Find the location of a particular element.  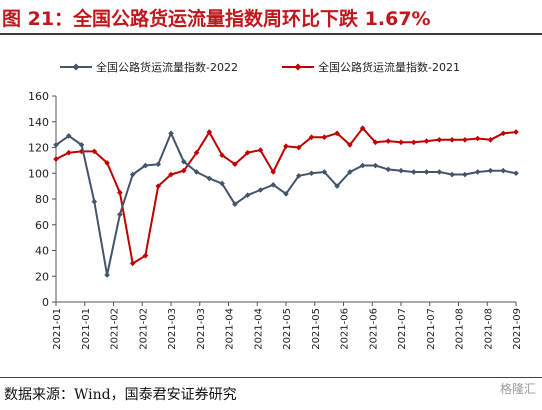

legend-item-2022: 全国公路货运流量指数-2022 is located at coordinates (149, 67).